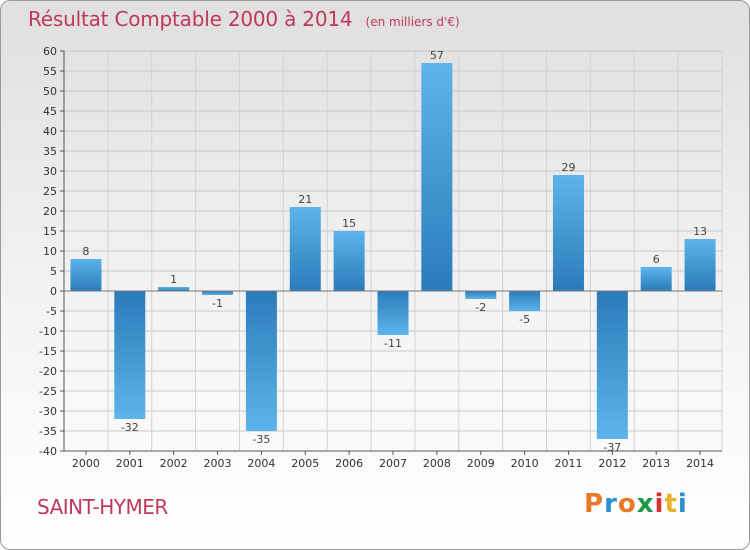 Image resolution: width=750 pixels, height=550 pixels. I want to click on y-tick-label: -20, so click(48, 371).